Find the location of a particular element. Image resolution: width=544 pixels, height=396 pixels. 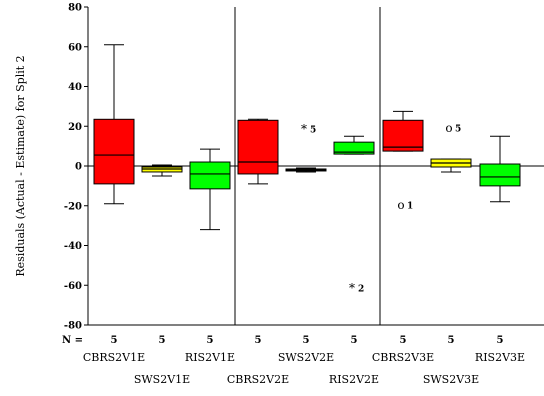

box-cbrs2v1e is located at coordinates (114, 124).